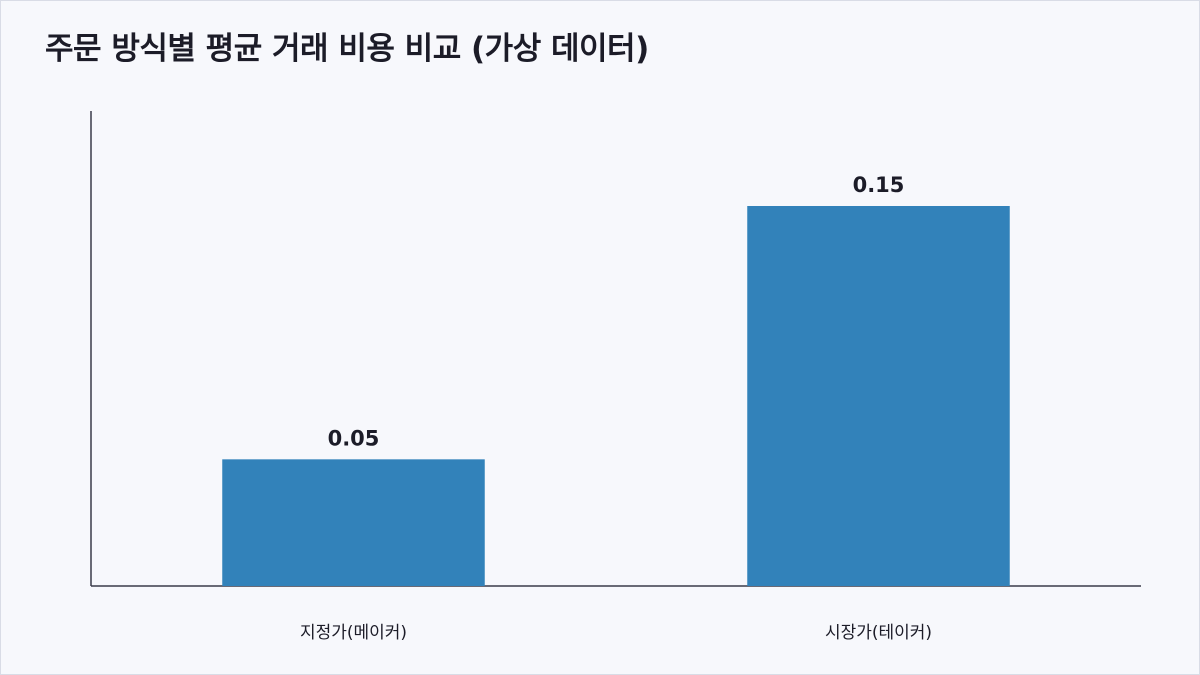  Describe the element at coordinates (353, 633) in the screenshot. I see `x-tick-label-1: 지정가(메이커)` at that location.